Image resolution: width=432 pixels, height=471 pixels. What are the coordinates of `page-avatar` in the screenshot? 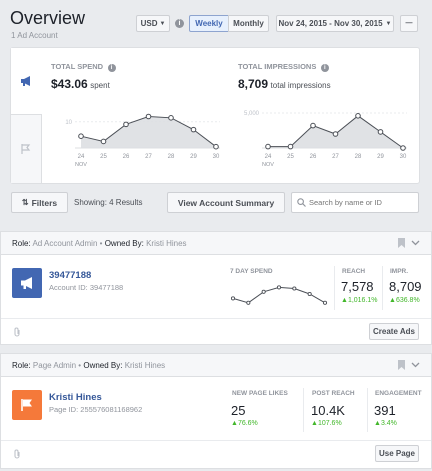 It's located at (27, 405).